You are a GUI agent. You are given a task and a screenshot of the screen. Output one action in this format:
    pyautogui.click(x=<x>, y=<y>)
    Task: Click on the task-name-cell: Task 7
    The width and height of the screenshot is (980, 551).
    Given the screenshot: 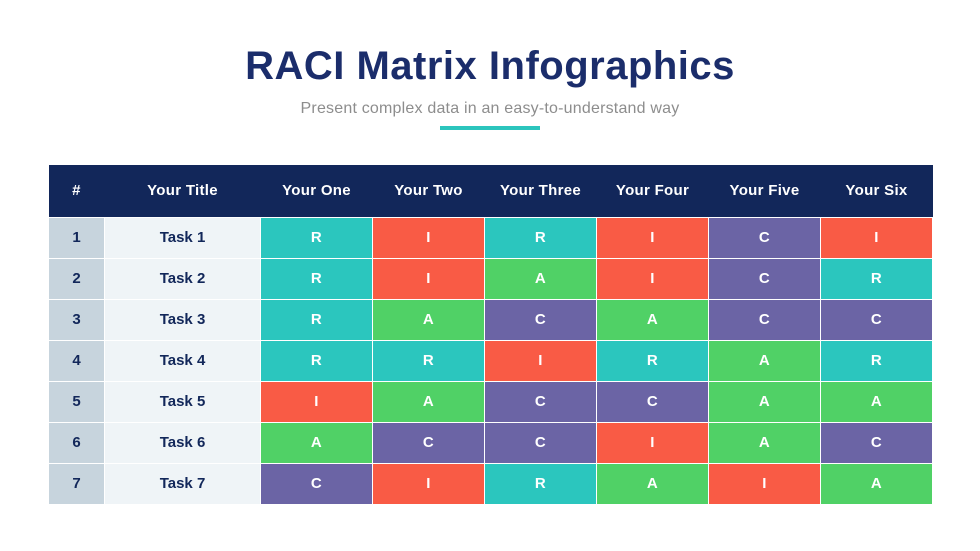 What is the action you would take?
    pyautogui.click(x=182, y=483)
    